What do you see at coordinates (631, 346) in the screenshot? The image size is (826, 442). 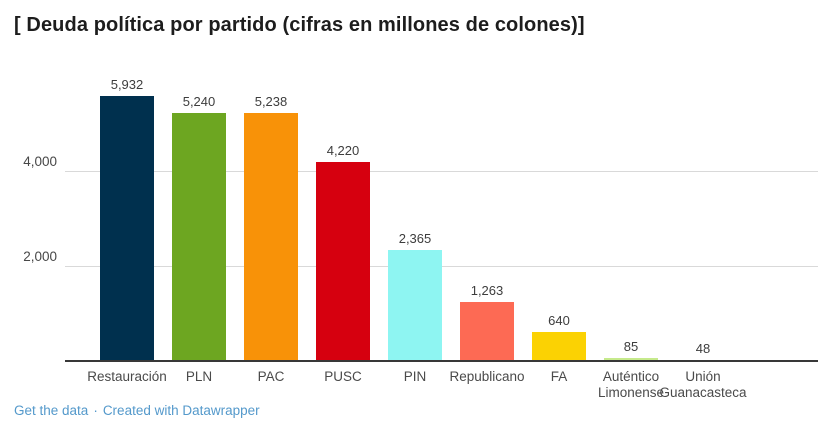 I see `bar-value-label: 85` at bounding box center [631, 346].